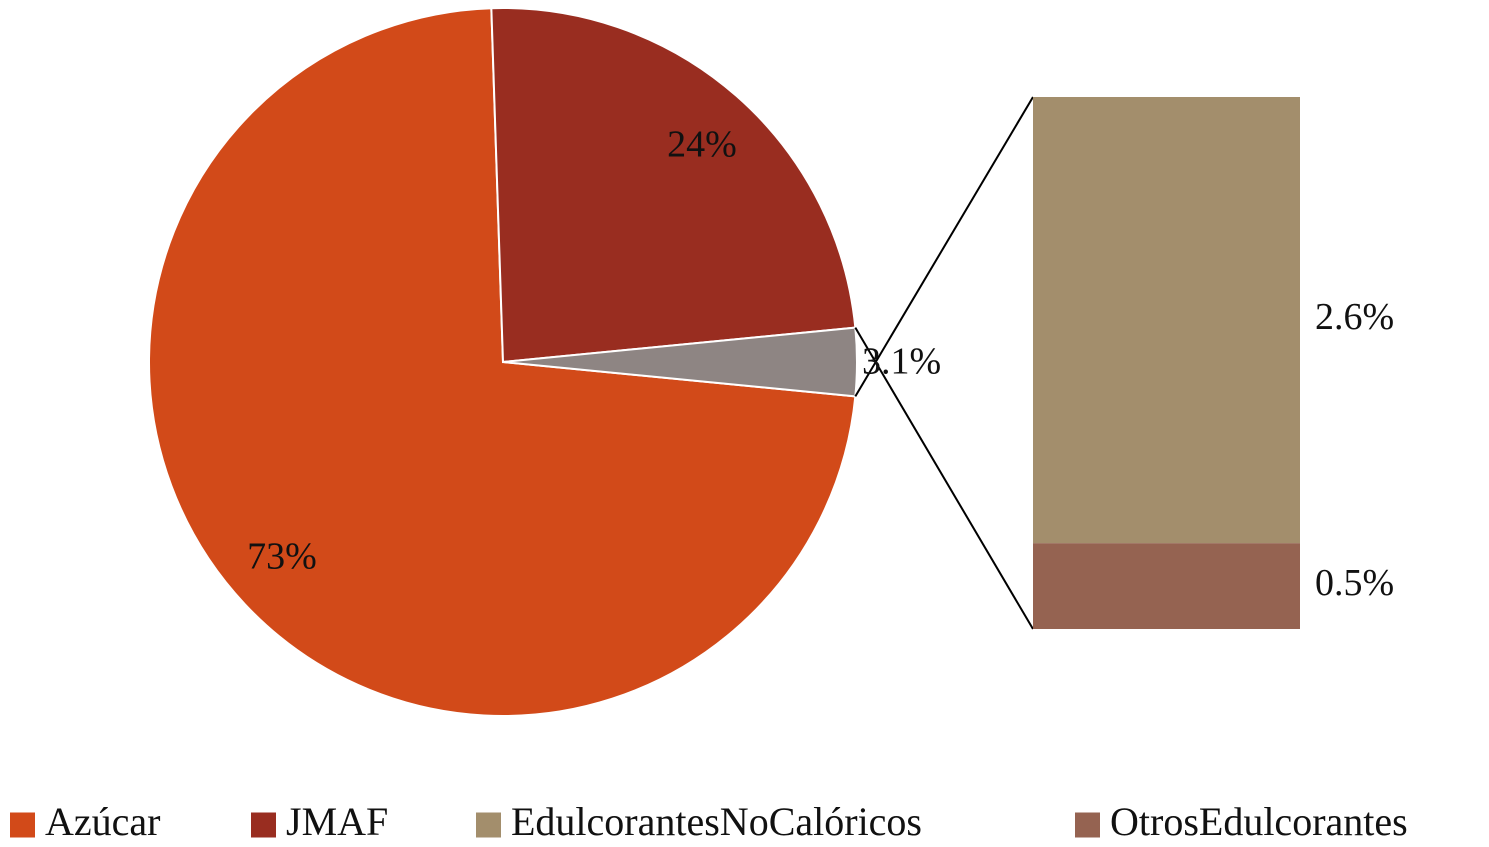  What do you see at coordinates (1166, 586) in the screenshot?
I see `bar-segment-otrosedulcorantes` at bounding box center [1166, 586].